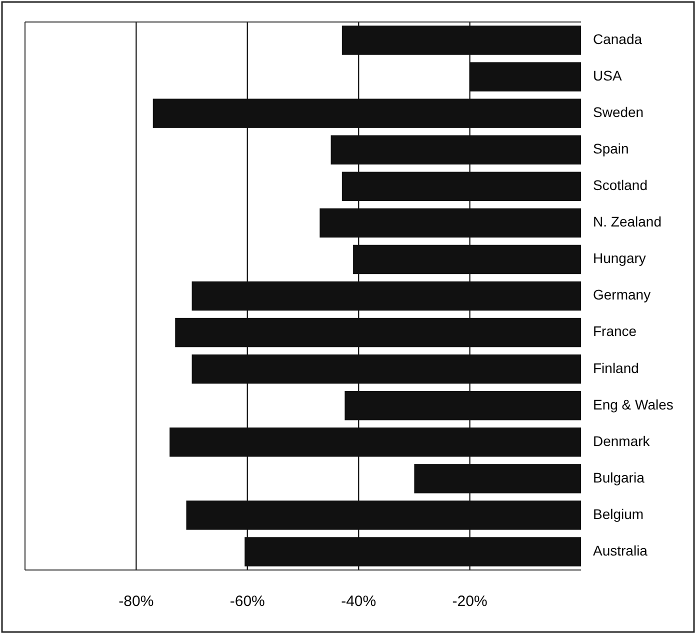  I want to click on x-tick-label: -20%, so click(470, 601).